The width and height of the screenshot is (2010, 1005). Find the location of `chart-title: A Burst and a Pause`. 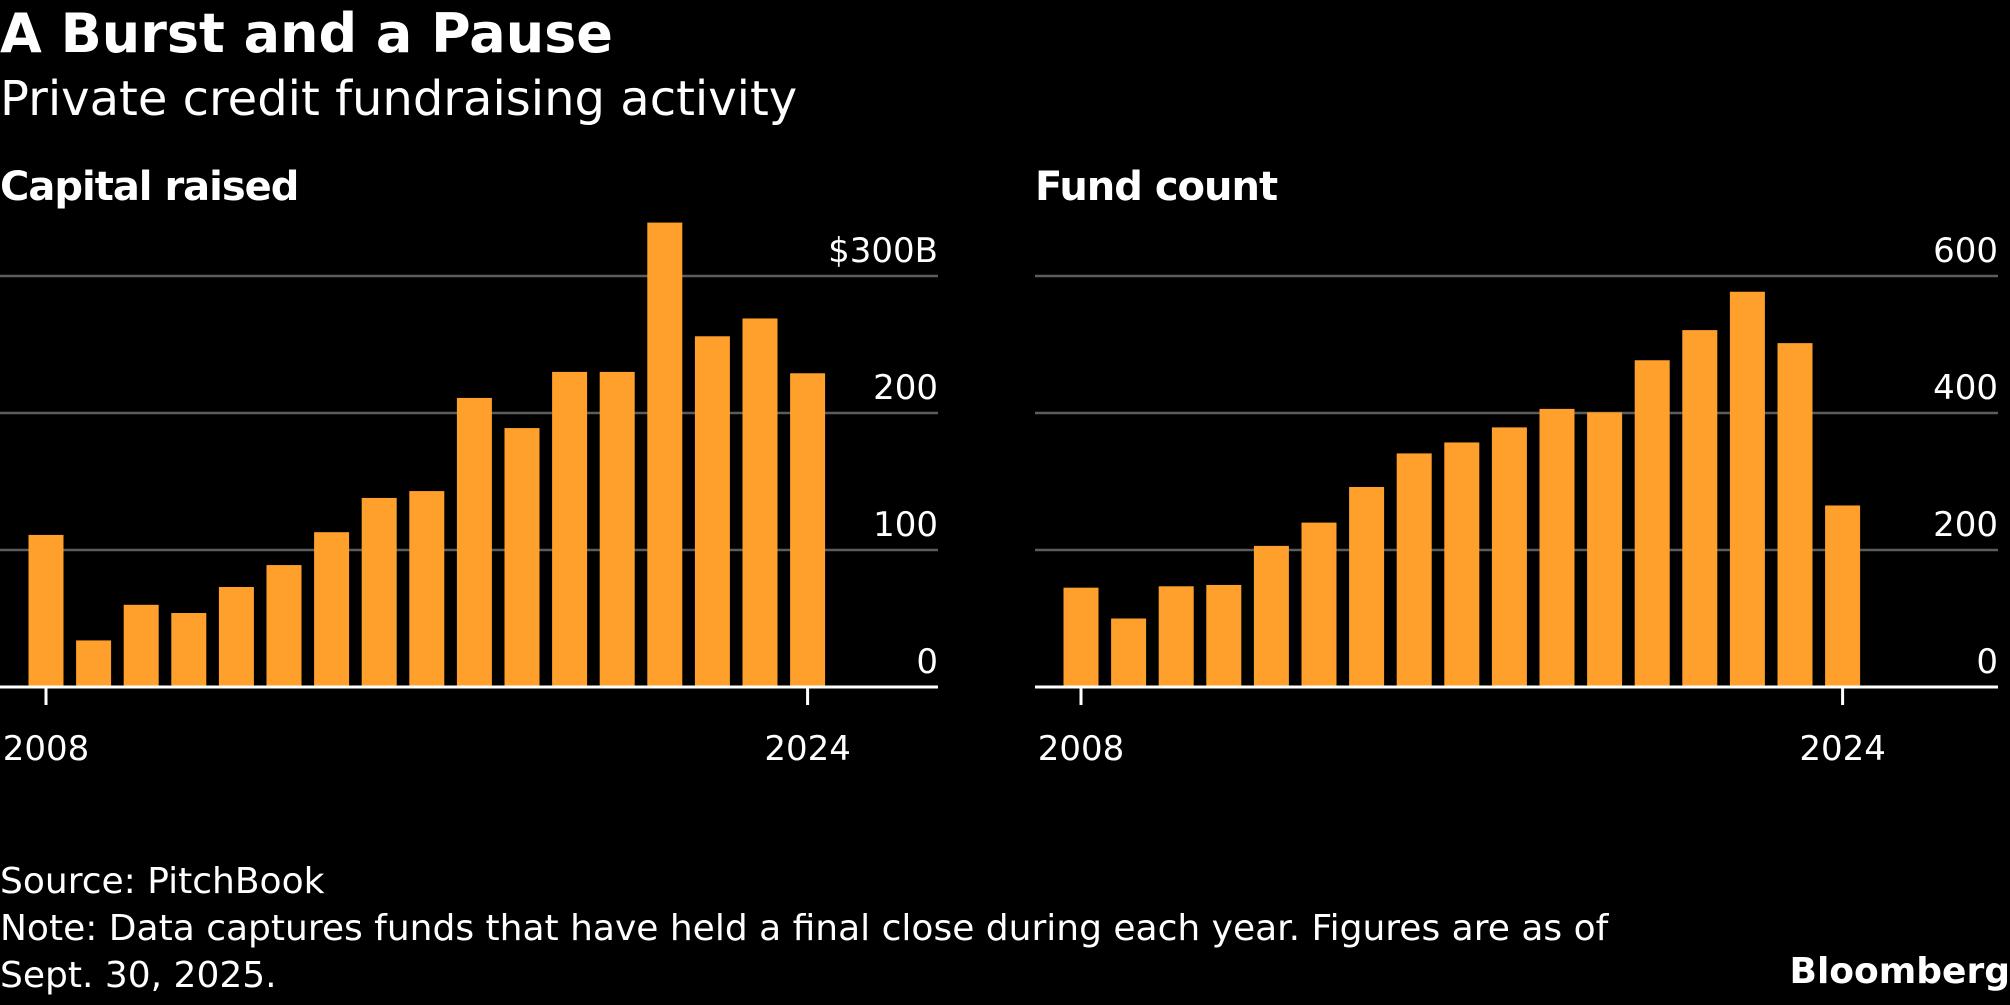

chart-title: A Burst and a Pause is located at coordinates (306, 33).